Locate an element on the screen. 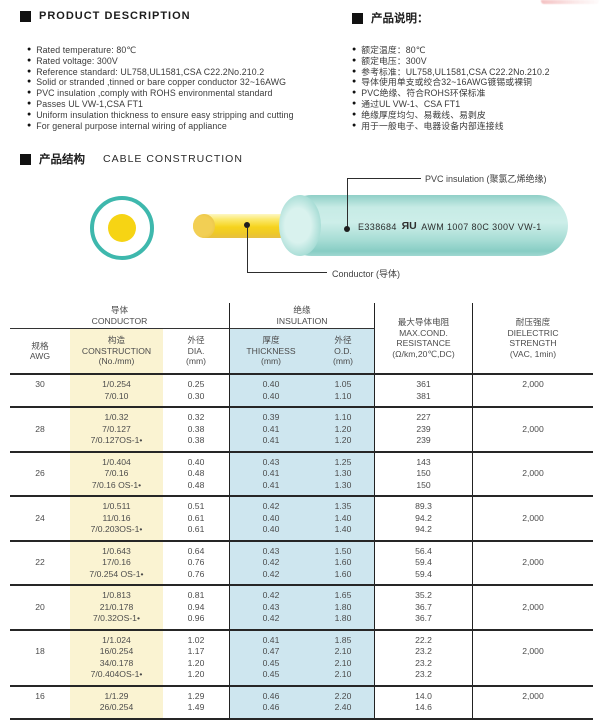 This screenshot has width=603, height=720. conductor-group-en: CONDUCTOR is located at coordinates (119, 320).